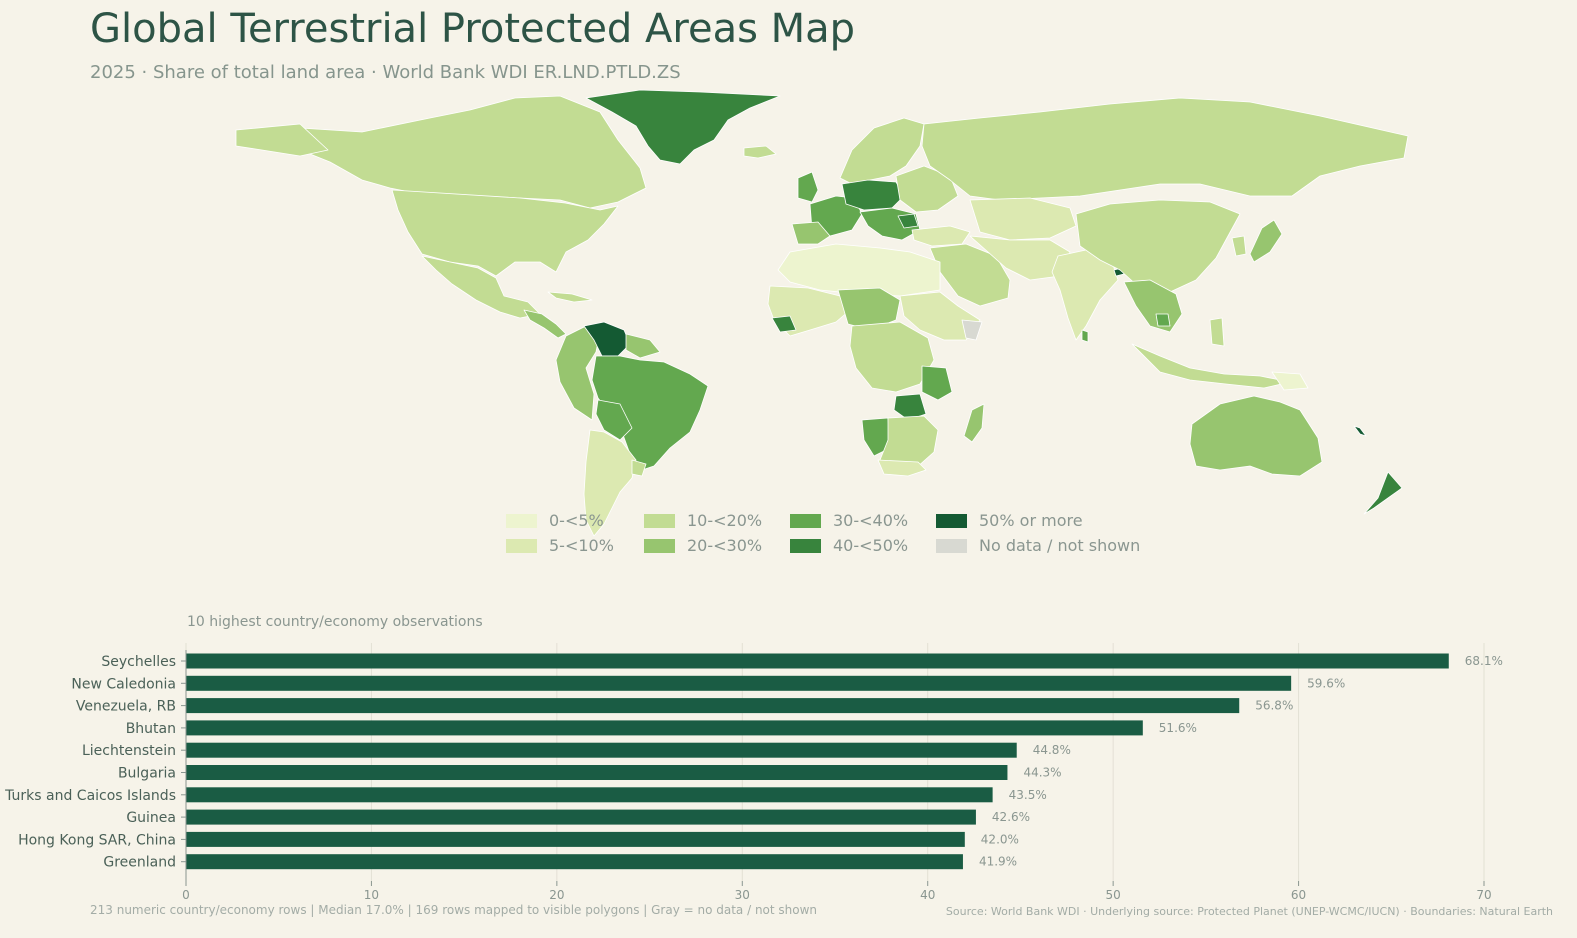 The width and height of the screenshot is (1577, 938). I want to click on category-label: Venezuela, RB, so click(126, 707).